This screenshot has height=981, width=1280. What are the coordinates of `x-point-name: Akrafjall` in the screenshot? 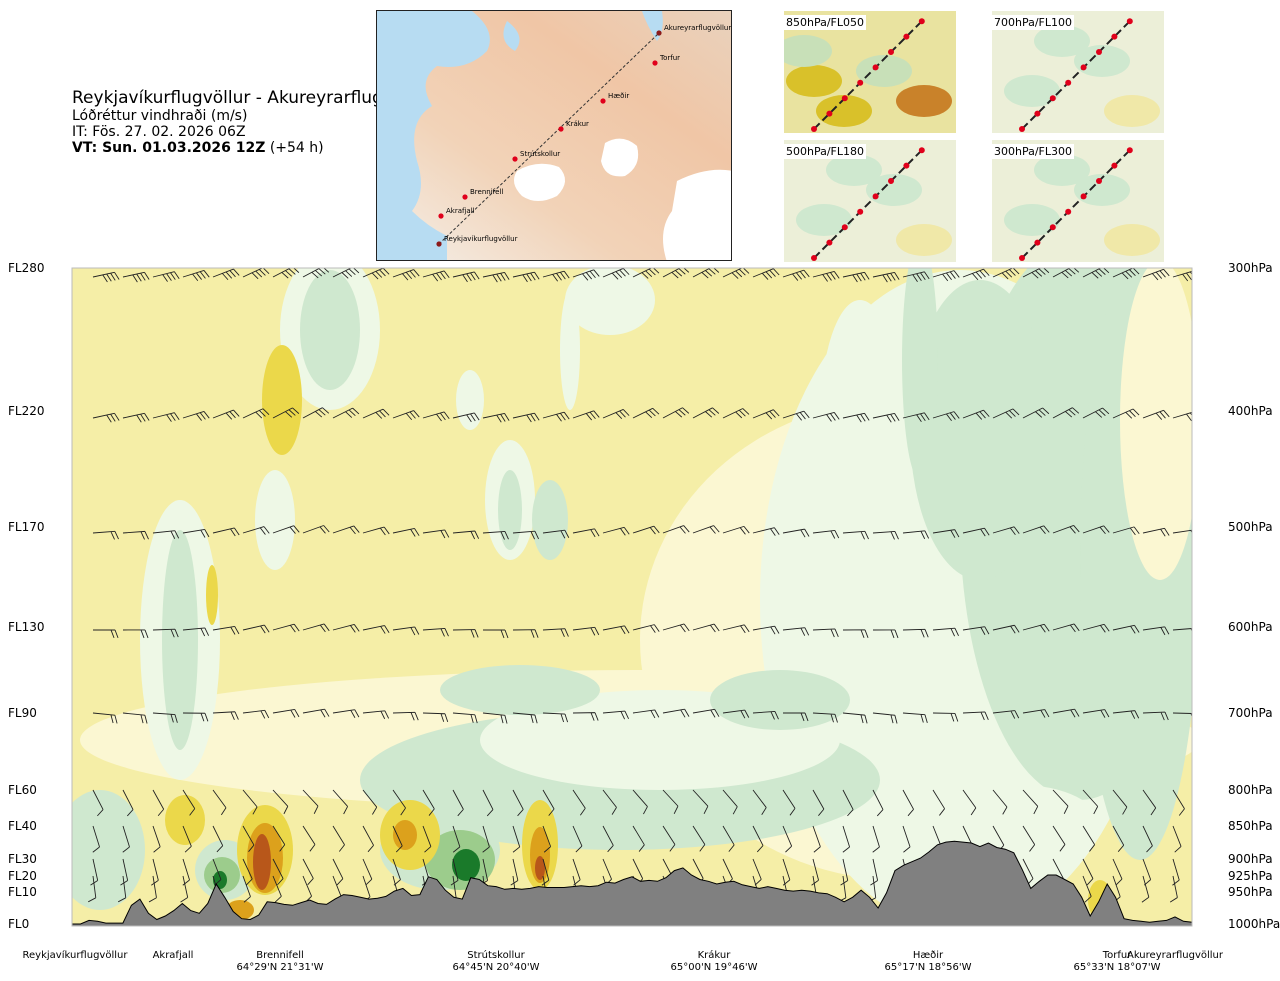 It's located at (173, 955).